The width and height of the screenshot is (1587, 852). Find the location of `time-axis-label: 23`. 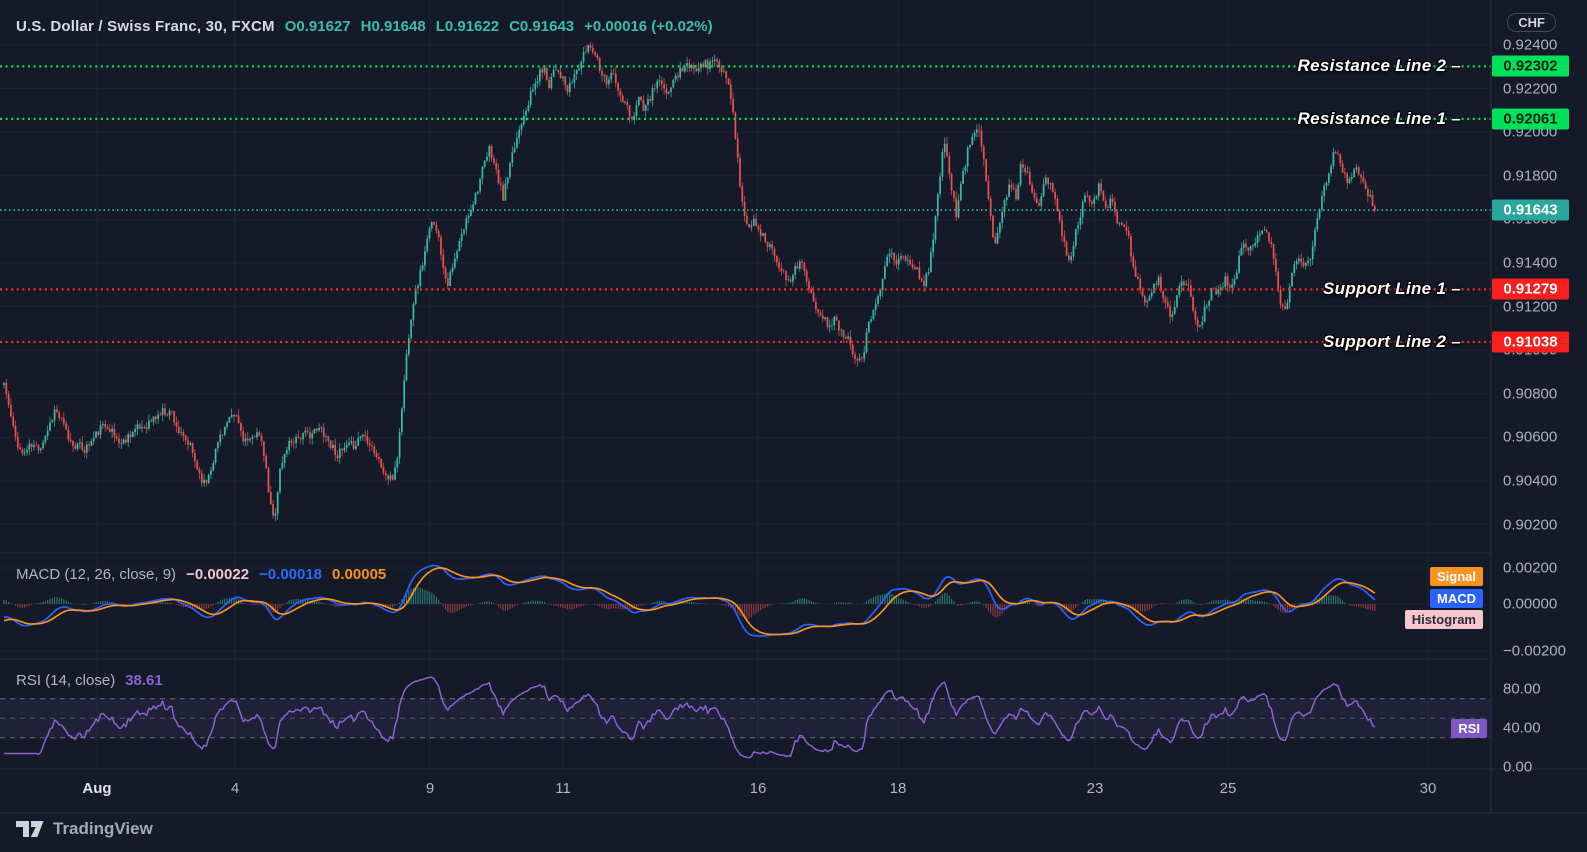

time-axis-label: 23 is located at coordinates (1095, 788).